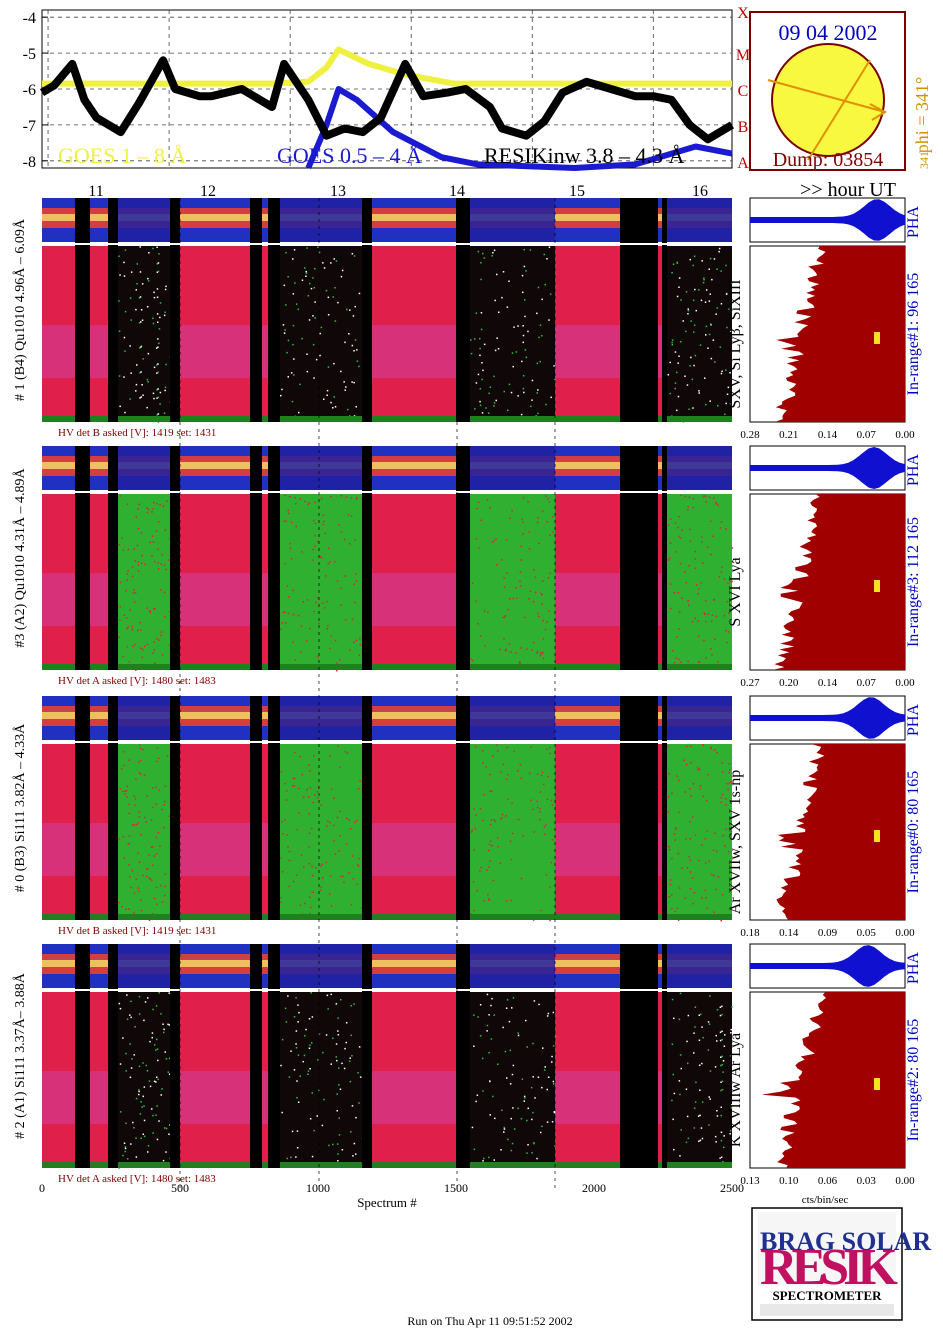 The width and height of the screenshot is (943, 1331). I want to click on histogram-tick-label: 0.03, so click(867, 1181).